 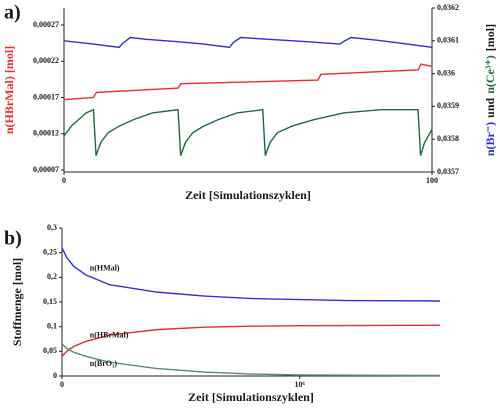 What do you see at coordinates (46, 60) in the screenshot?
I see `y-tick-label: 0,00022` at bounding box center [46, 60].